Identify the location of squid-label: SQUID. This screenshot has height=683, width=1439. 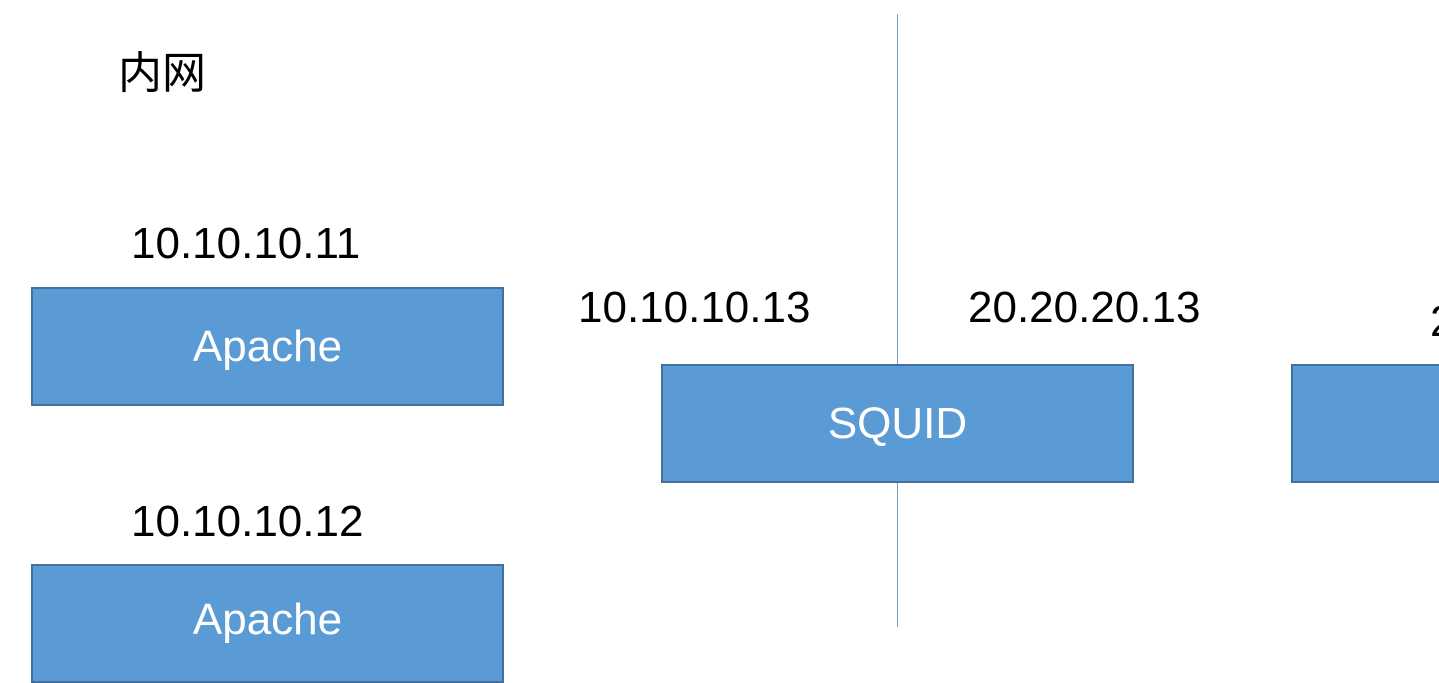
(897, 423).